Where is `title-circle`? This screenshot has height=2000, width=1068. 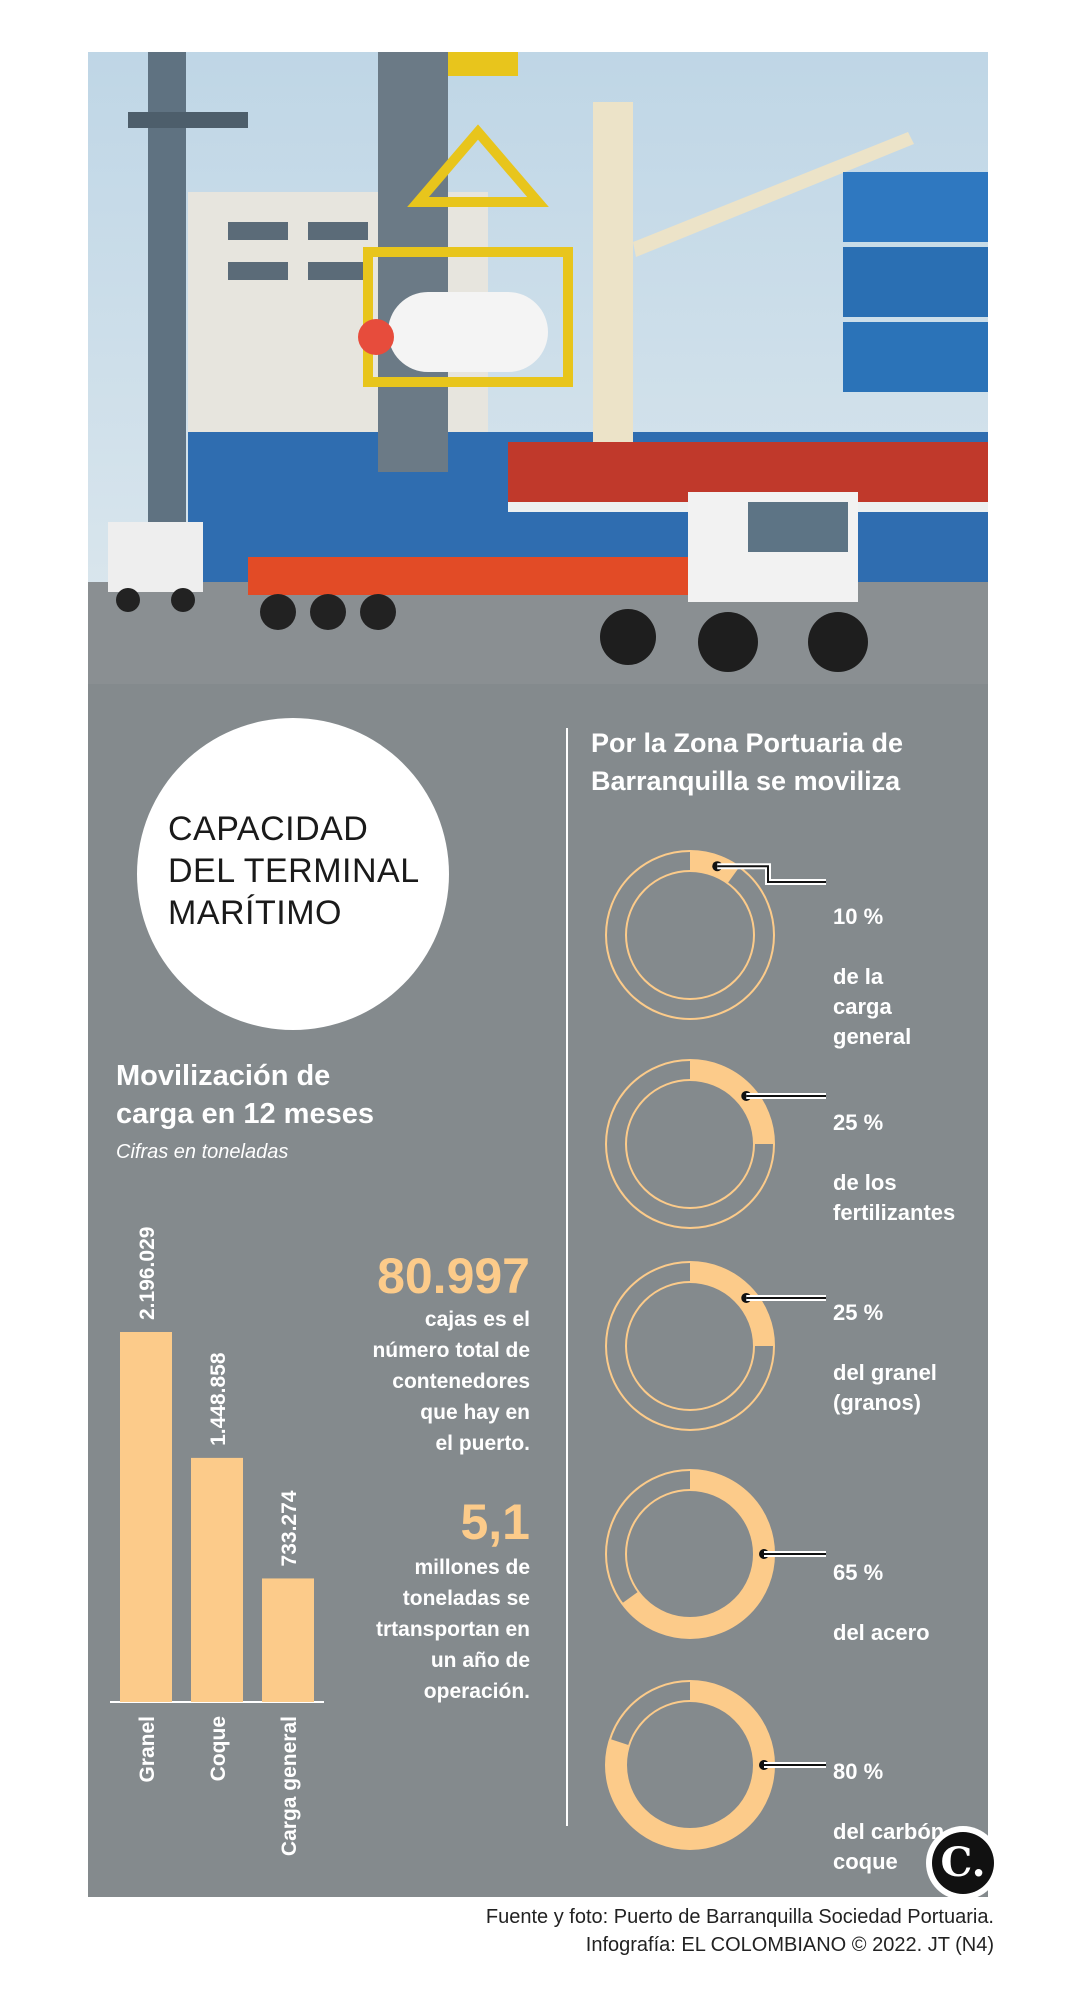 title-circle is located at coordinates (293, 874).